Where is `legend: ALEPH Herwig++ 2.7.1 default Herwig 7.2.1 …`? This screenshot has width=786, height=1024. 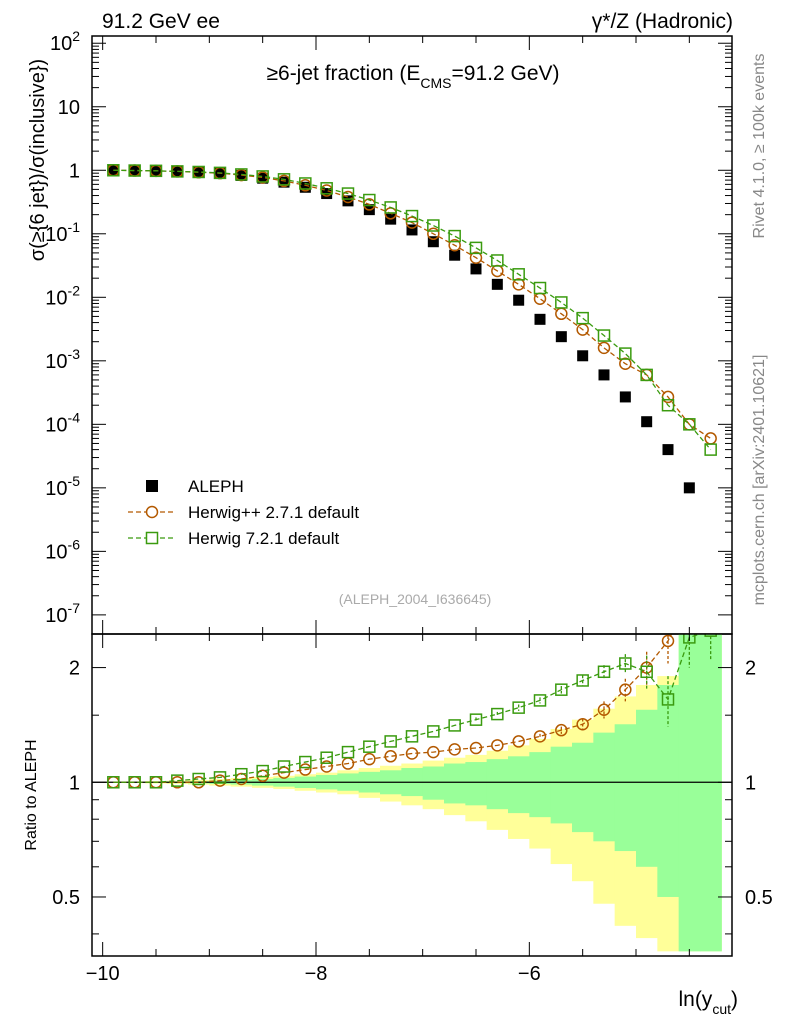
legend: ALEPH Herwig++ 2.7.1 default Herwig 7.2.1 … is located at coordinates (243, 512).